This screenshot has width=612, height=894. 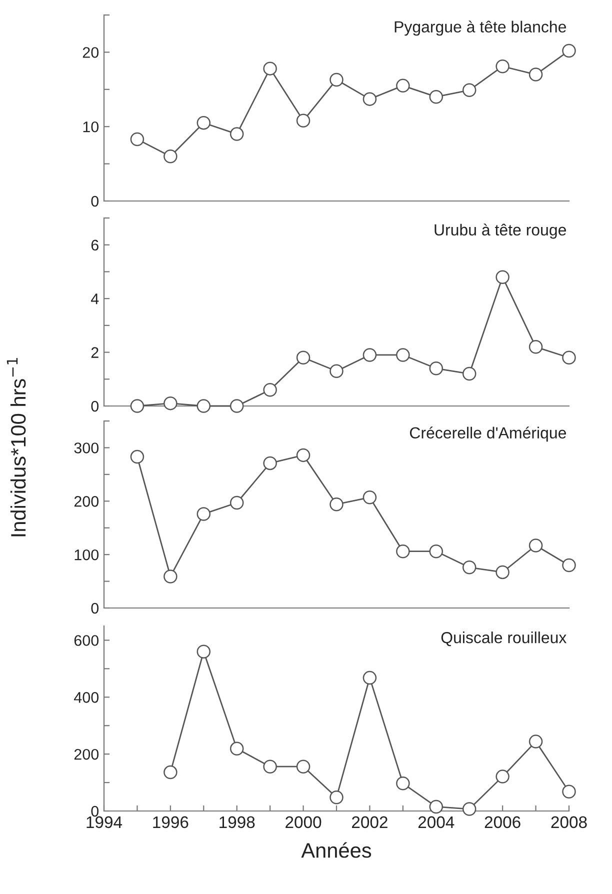 I want to click on x-tick-label: 2000, so click(x=304, y=822).